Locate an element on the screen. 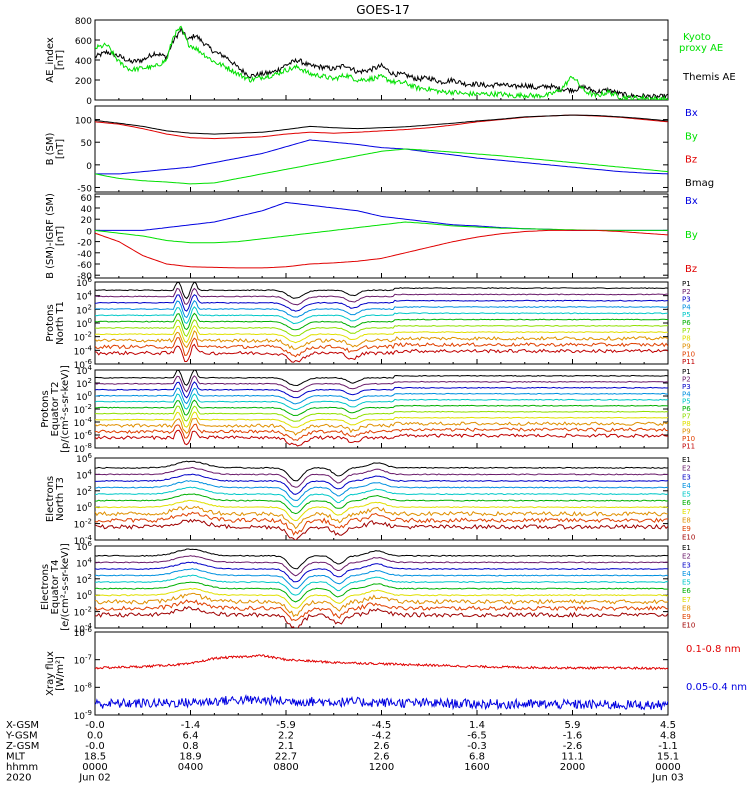  series-line-by is located at coordinates (381, 166).